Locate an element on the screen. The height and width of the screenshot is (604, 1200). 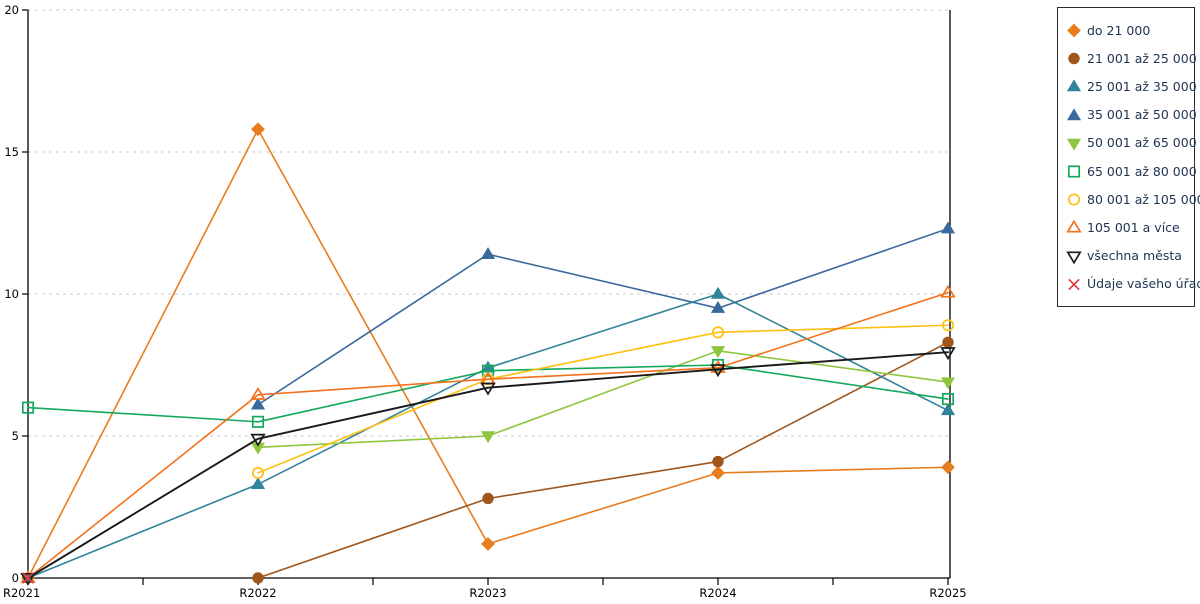
legend-item-6: 80 001 až 105 000 is located at coordinates (1133, 199).